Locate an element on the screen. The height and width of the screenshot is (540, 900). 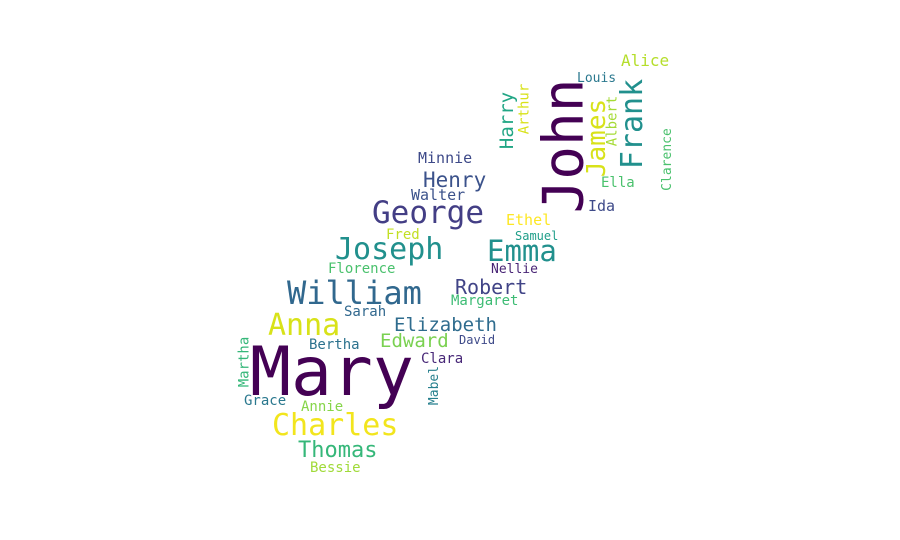
word-anna: Anna is located at coordinates (304, 325).